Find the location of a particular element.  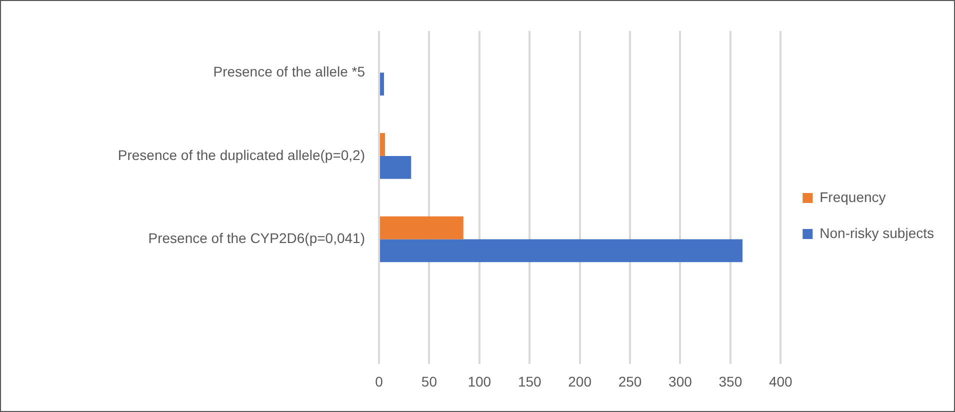

y-tick-label: Presence of the duplicated allele(p=0,2) is located at coordinates (241, 154).